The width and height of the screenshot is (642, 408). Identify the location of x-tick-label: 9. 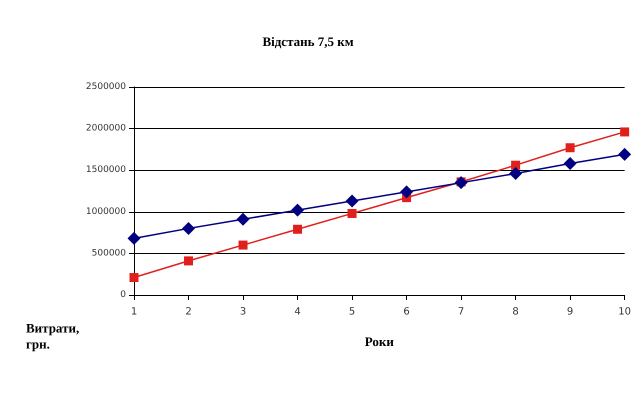
(570, 312).